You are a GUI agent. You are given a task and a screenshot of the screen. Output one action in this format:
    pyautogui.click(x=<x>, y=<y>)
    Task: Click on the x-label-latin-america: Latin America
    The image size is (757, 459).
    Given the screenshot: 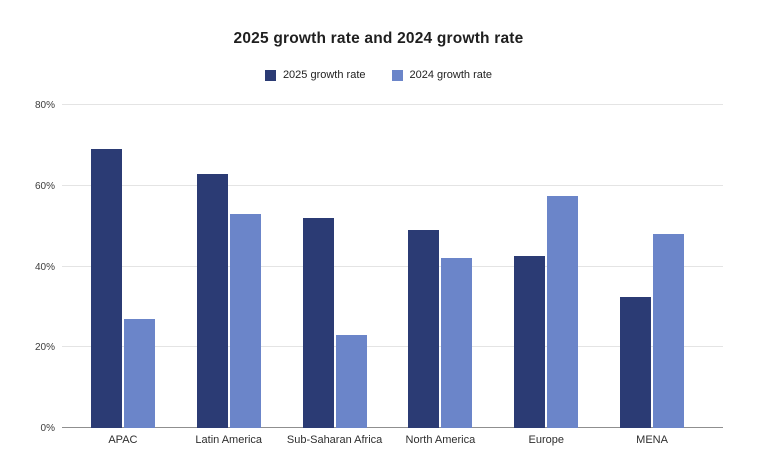 What is the action you would take?
    pyautogui.click(x=229, y=440)
    